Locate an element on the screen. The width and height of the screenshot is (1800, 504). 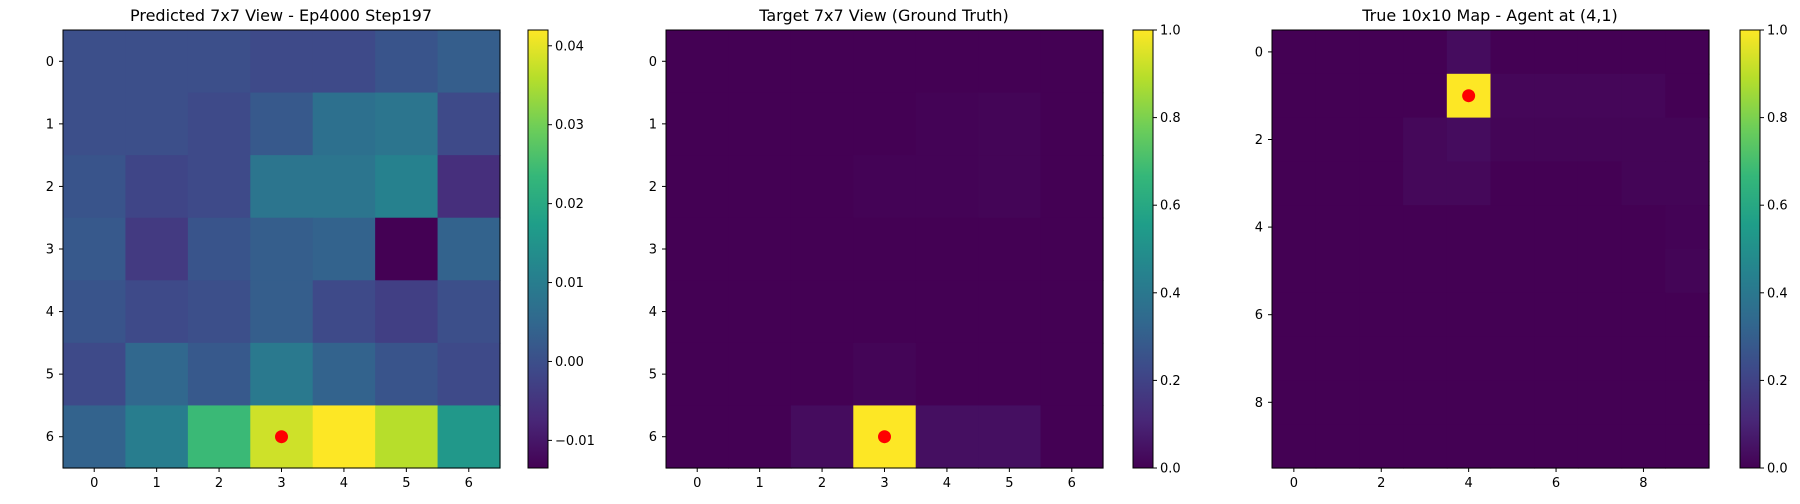
colorbar-bar is located at coordinates (538, 249).